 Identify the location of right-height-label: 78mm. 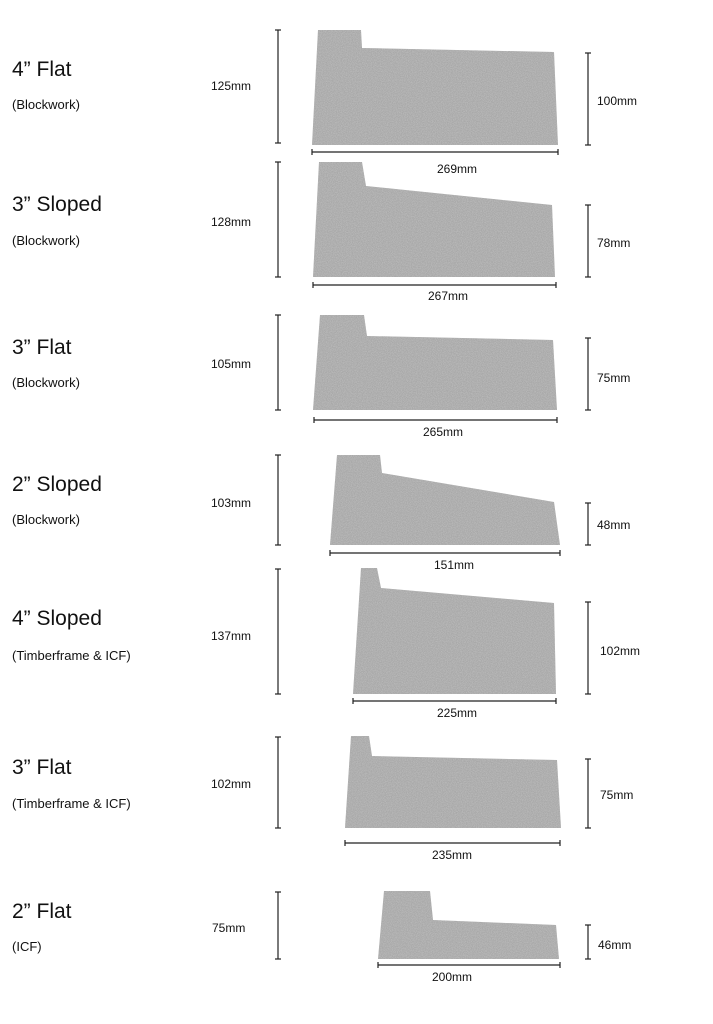
(614, 243).